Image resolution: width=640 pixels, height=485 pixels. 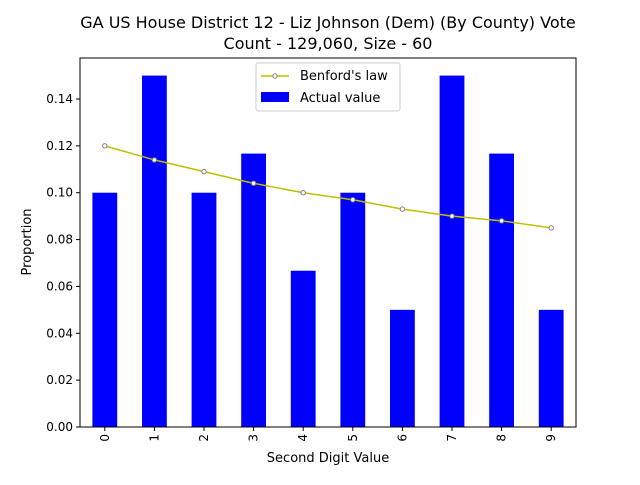 I want to click on chart-title-line-2: Count - 129,060, Size - 60, so click(x=328, y=43).